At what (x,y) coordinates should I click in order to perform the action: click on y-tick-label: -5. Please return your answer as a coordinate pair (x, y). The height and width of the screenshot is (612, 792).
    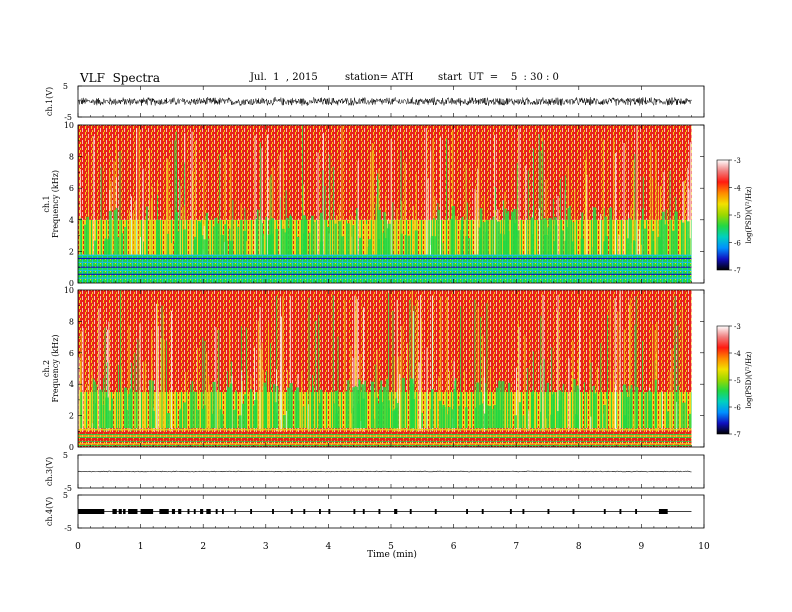
    Looking at the image, I should click on (68, 117).